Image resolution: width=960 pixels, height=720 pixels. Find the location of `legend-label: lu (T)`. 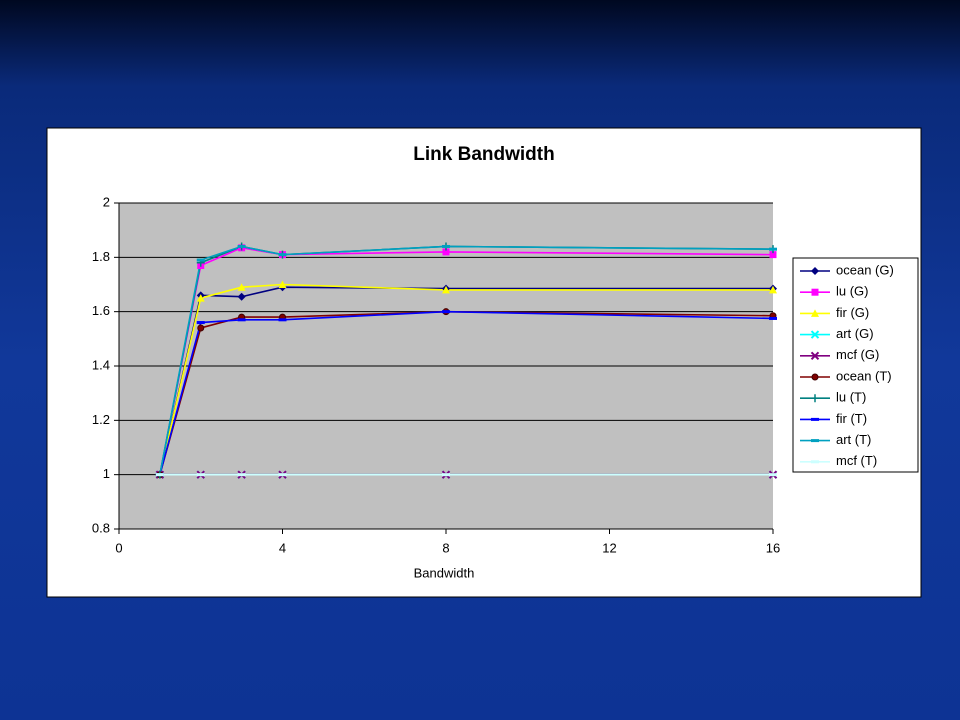

legend-label: lu (T) is located at coordinates (851, 397).